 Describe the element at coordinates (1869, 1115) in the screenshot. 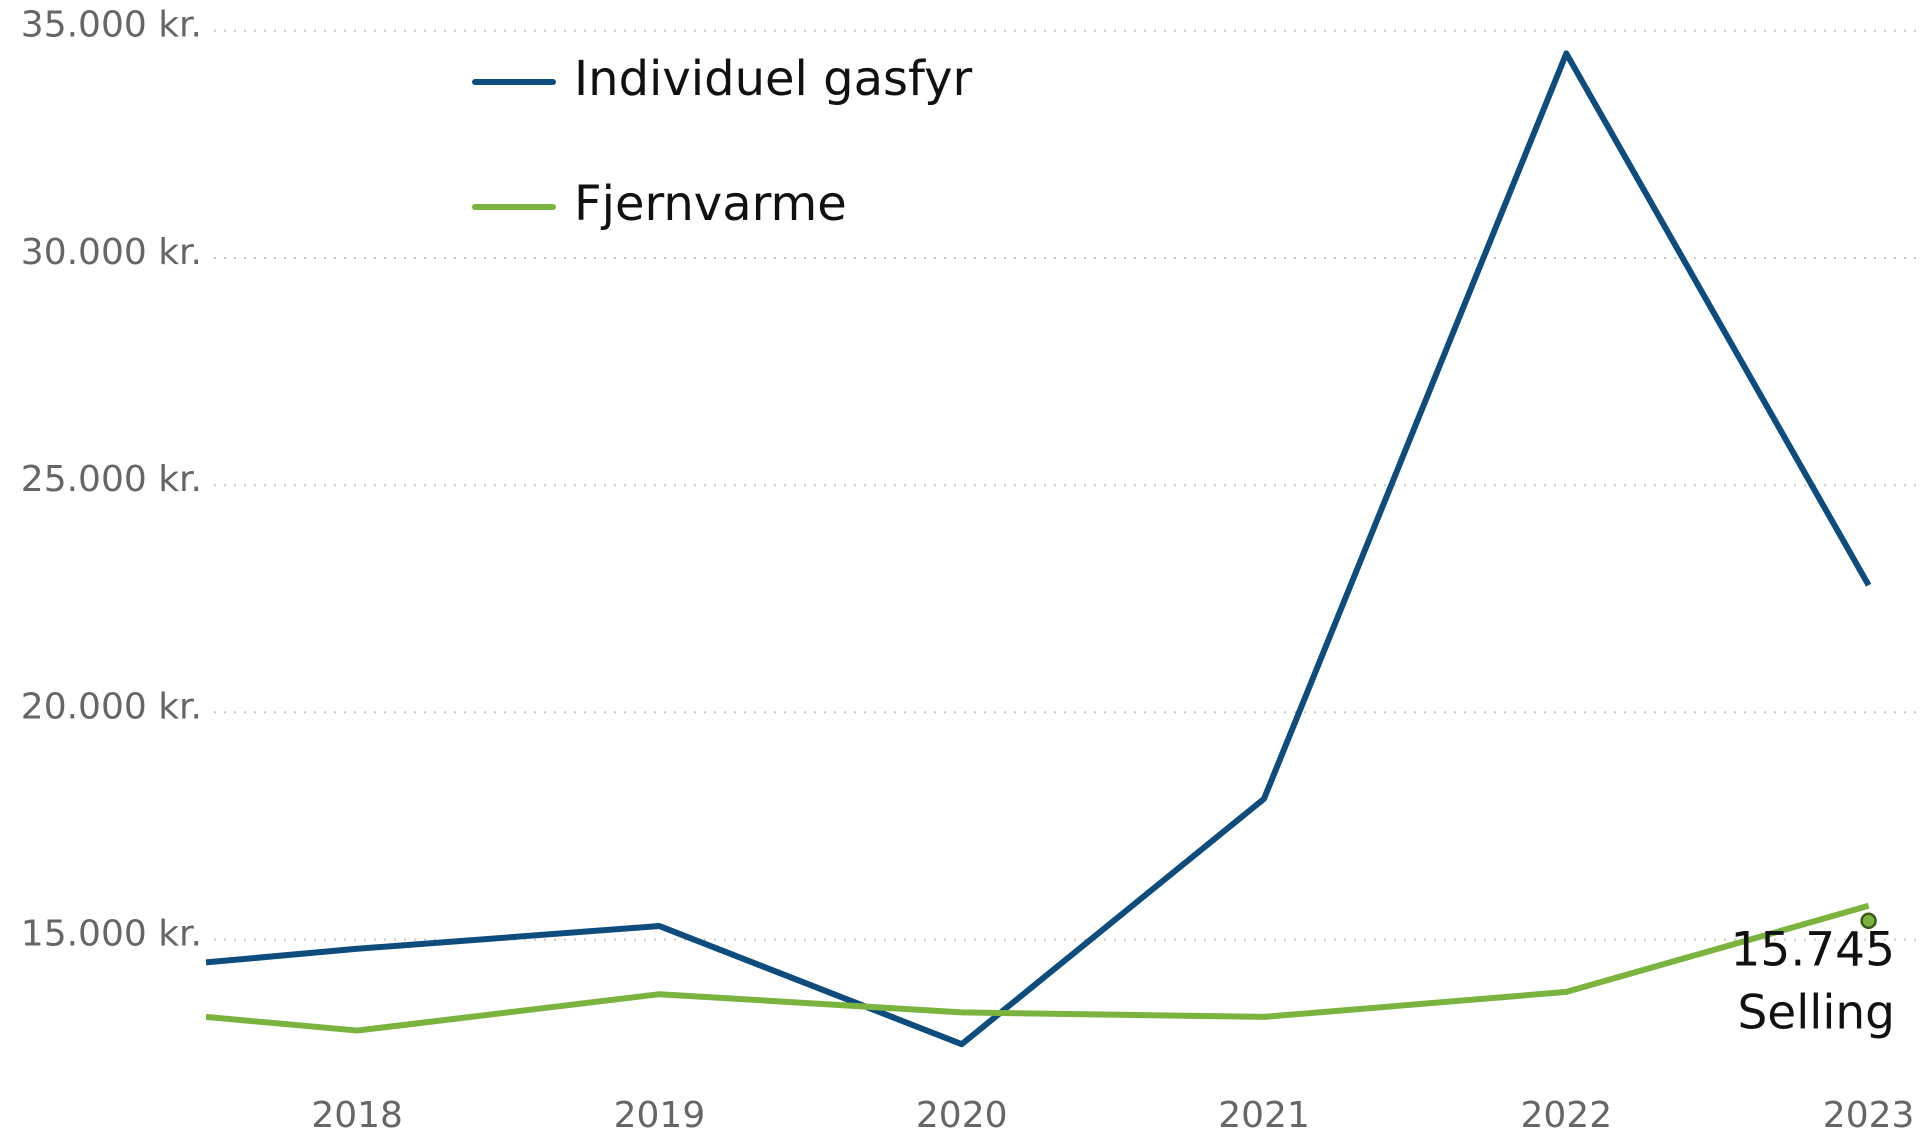

I see `x-tick-label: 2023` at that location.